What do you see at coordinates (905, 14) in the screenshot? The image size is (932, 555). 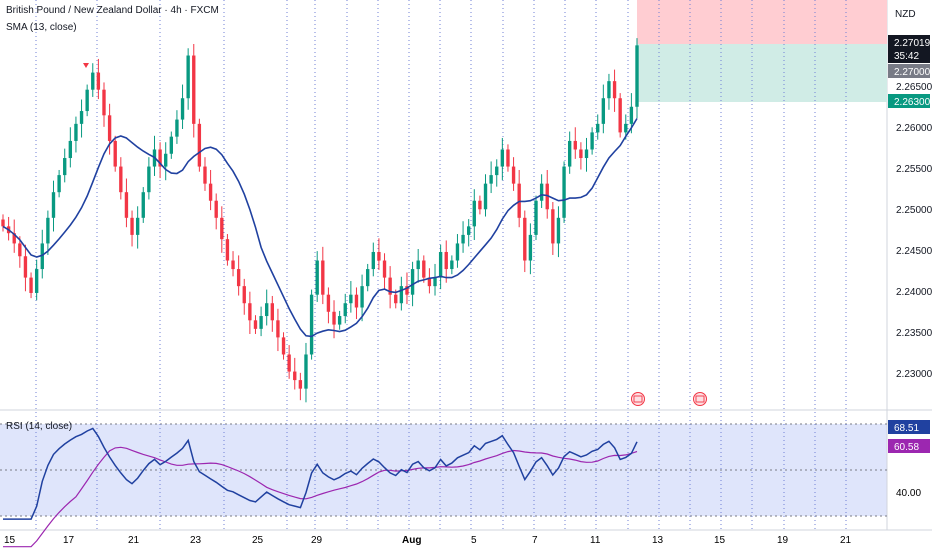 I see `currency-label: NZD` at bounding box center [905, 14].